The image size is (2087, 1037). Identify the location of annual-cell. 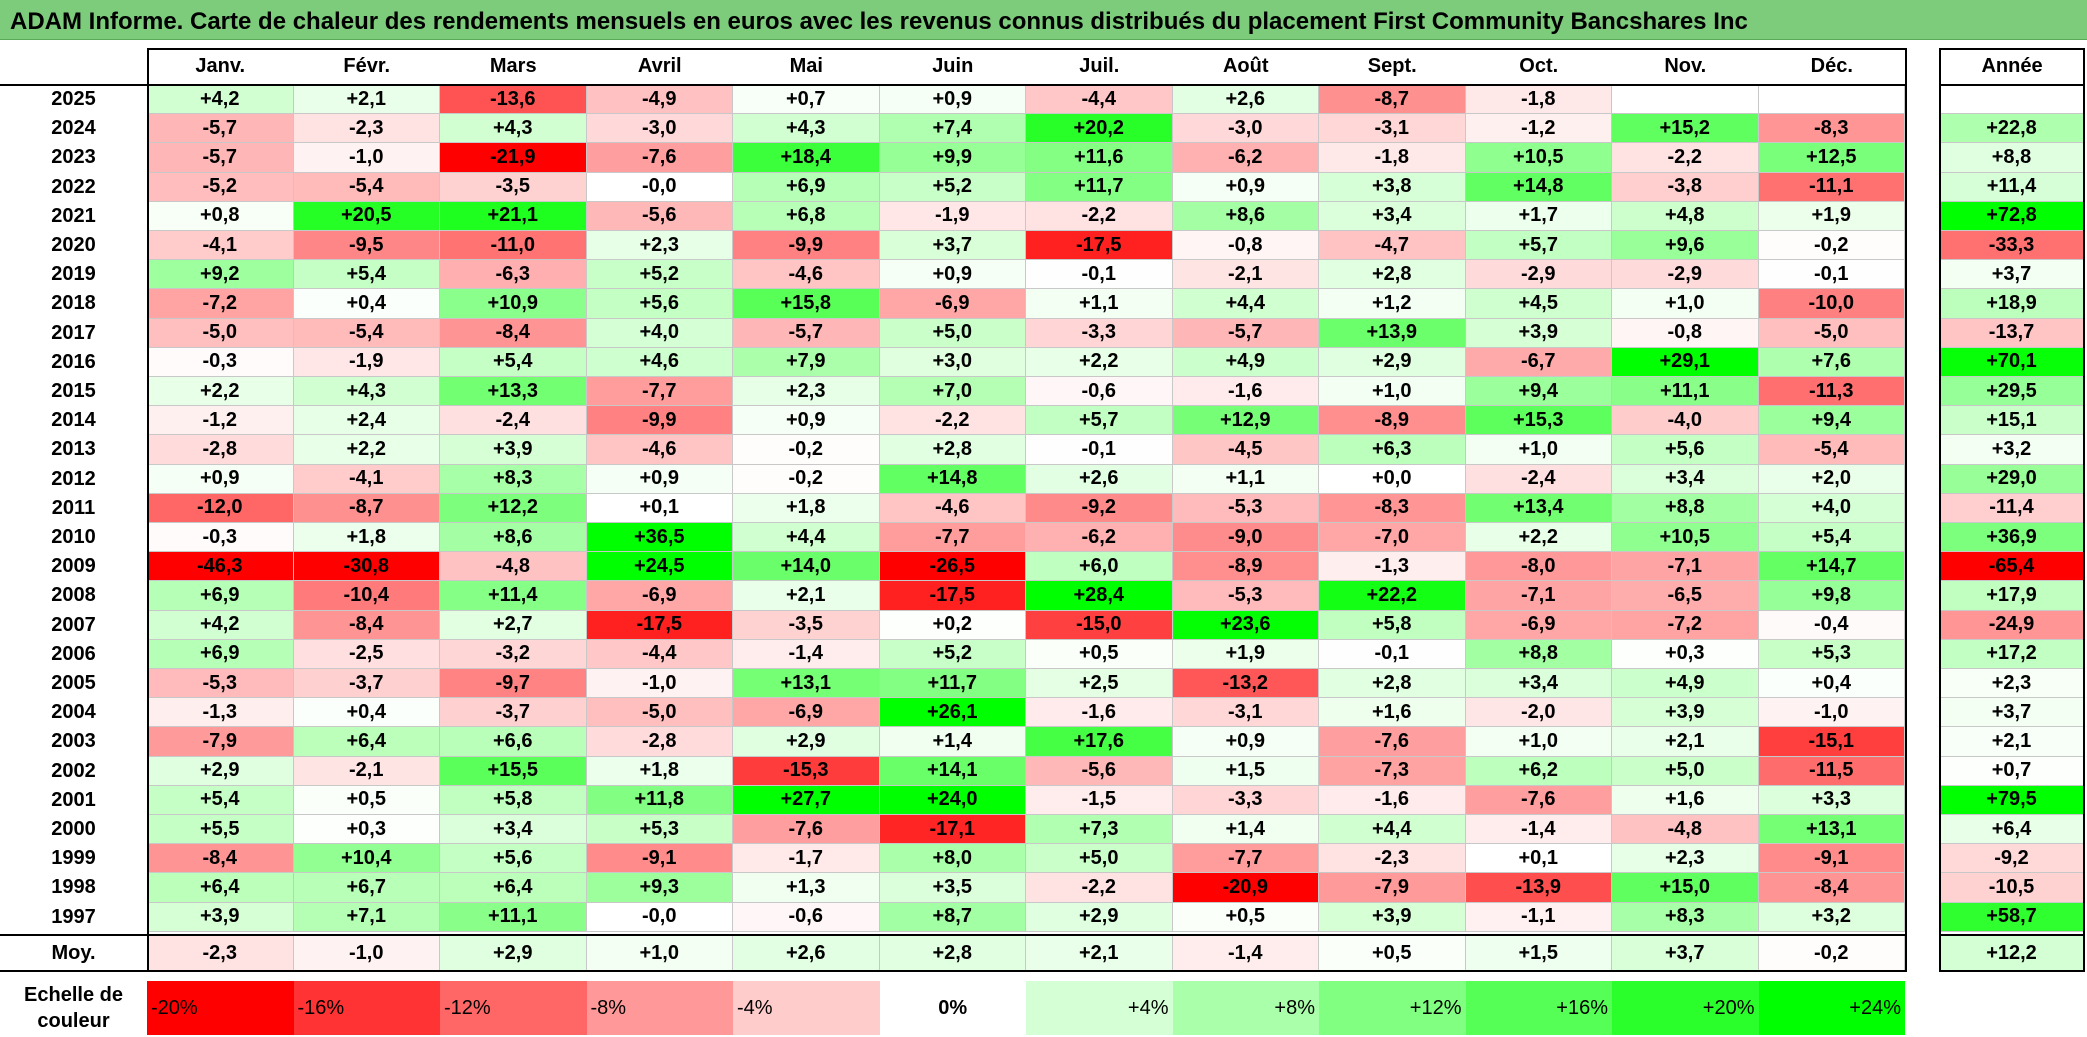
(2012, 100).